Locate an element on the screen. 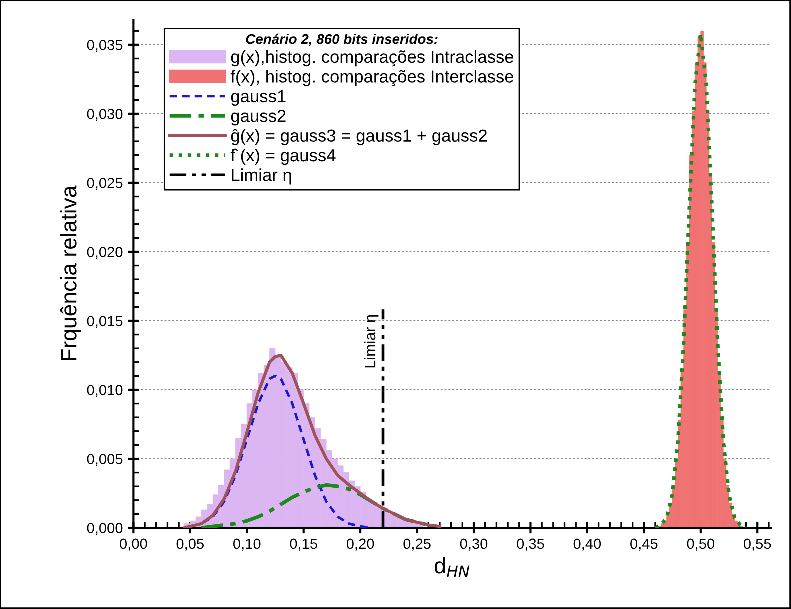  y-tick-label: 0,025 is located at coordinates (105, 184).